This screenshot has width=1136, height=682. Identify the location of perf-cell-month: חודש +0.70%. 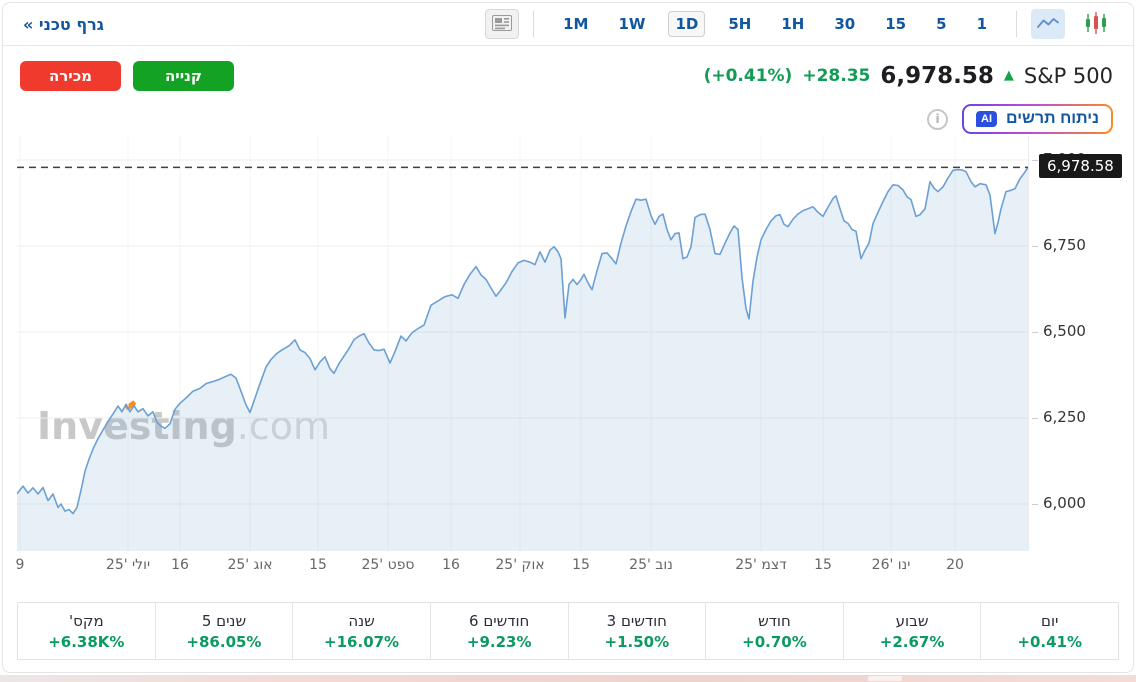
(774, 631).